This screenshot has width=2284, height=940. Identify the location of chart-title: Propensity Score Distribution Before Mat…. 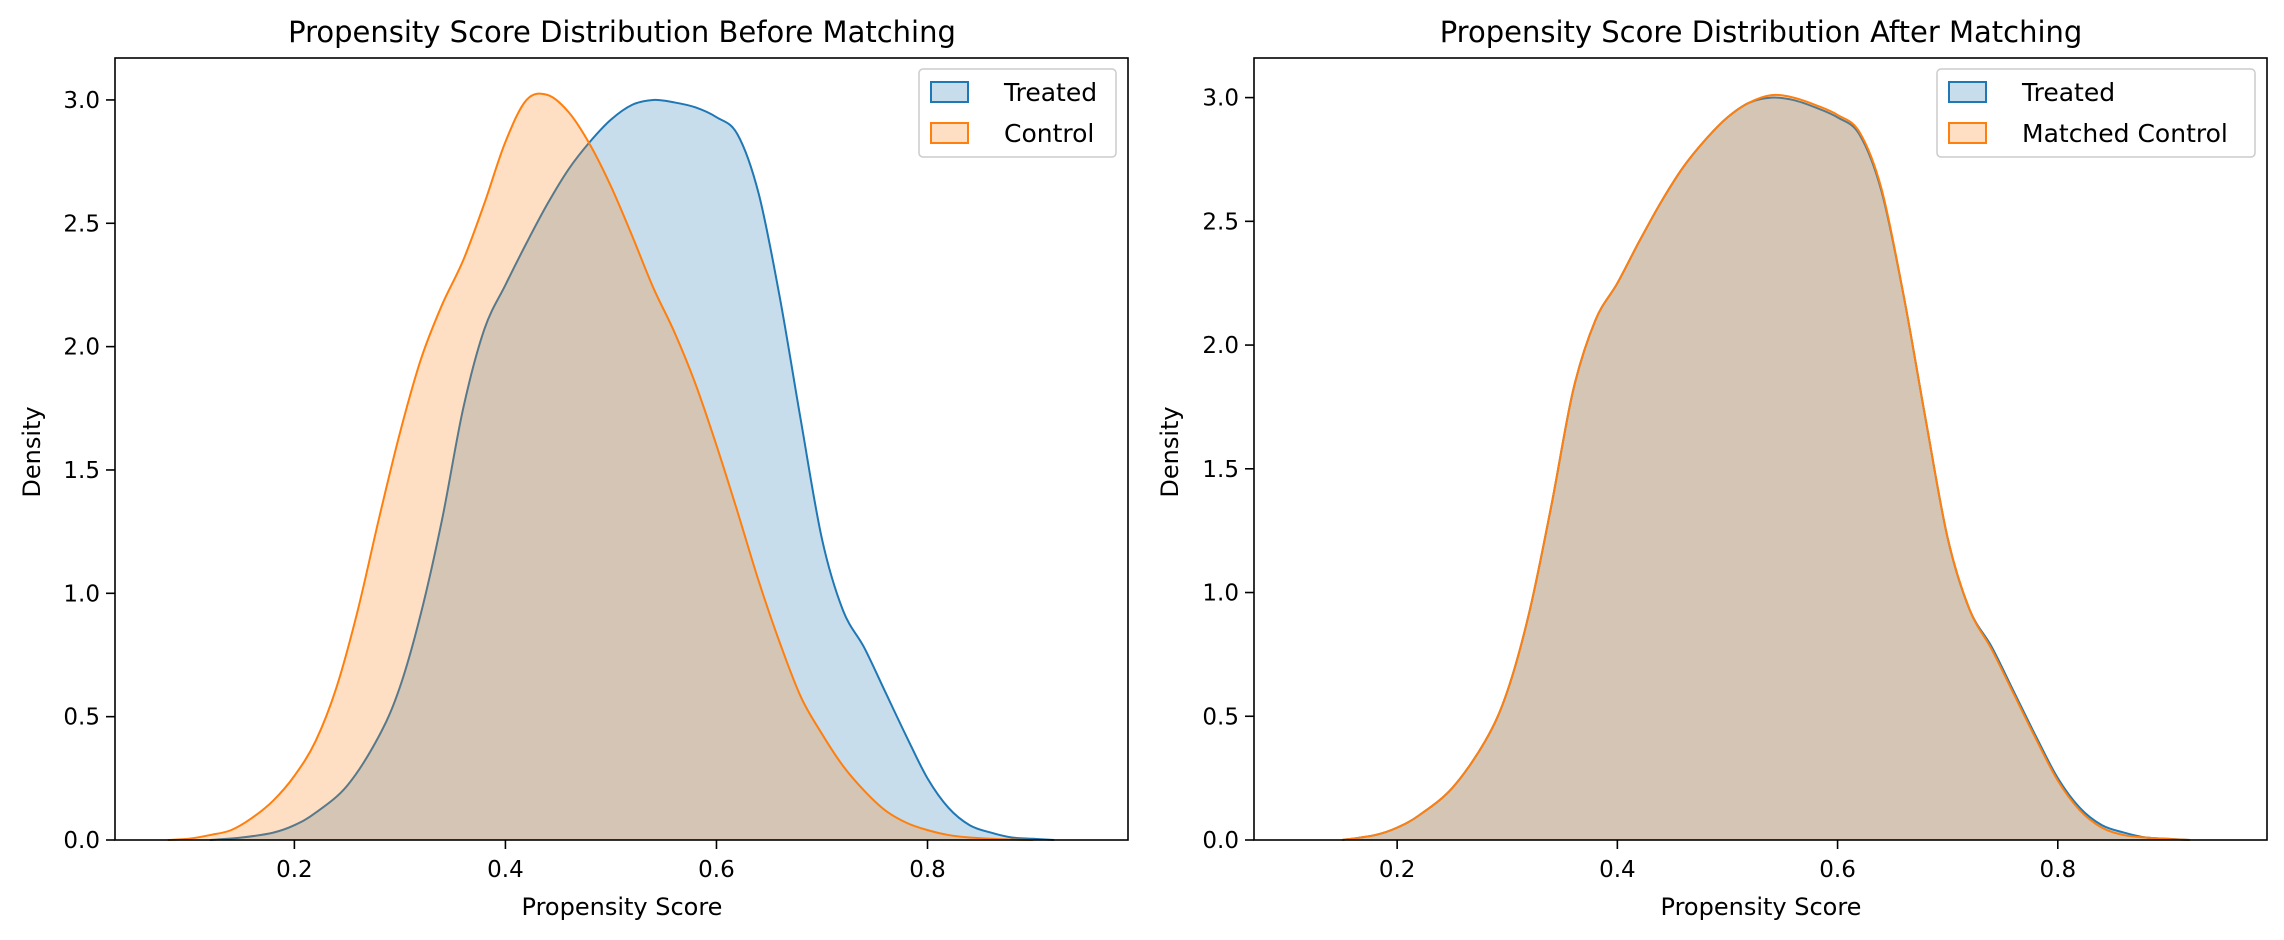
(622, 32).